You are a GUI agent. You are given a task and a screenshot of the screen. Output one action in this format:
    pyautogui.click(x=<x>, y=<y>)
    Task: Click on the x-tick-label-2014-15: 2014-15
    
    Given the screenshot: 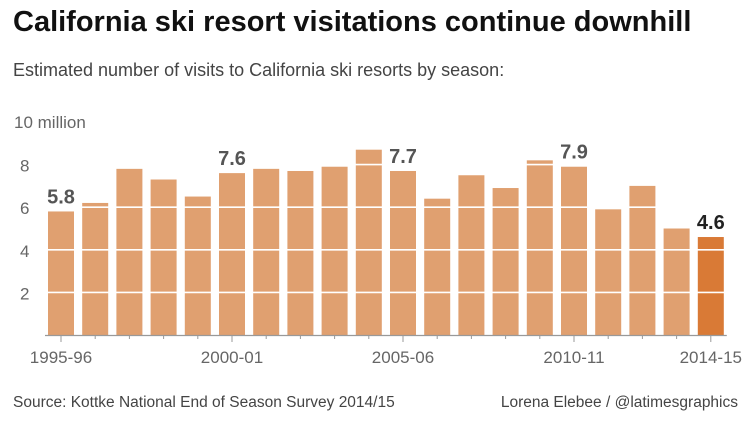 What is the action you would take?
    pyautogui.click(x=711, y=357)
    